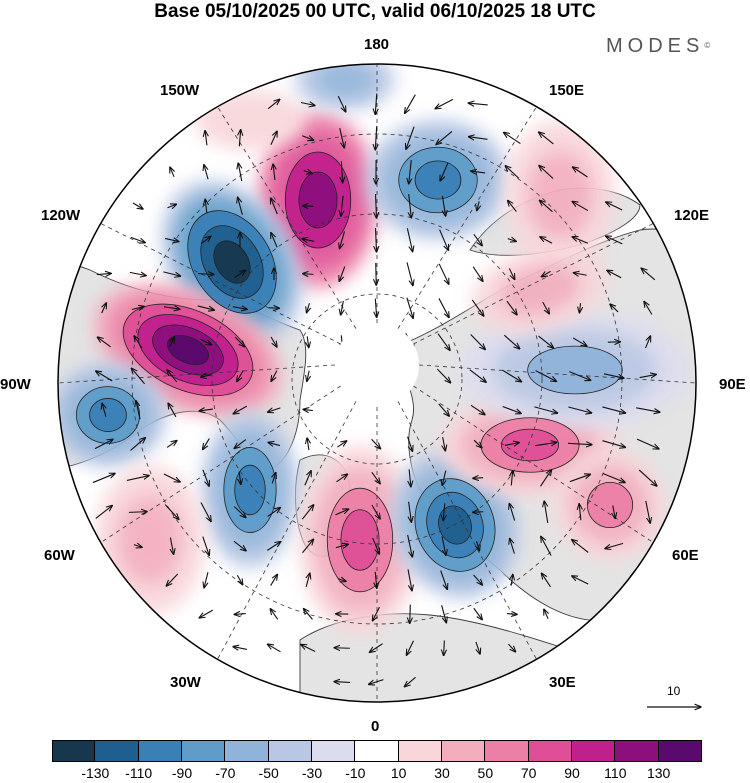 This screenshot has height=783, width=750. What do you see at coordinates (95, 773) in the screenshot?
I see `colorbar-tick-label: -130` at bounding box center [95, 773].